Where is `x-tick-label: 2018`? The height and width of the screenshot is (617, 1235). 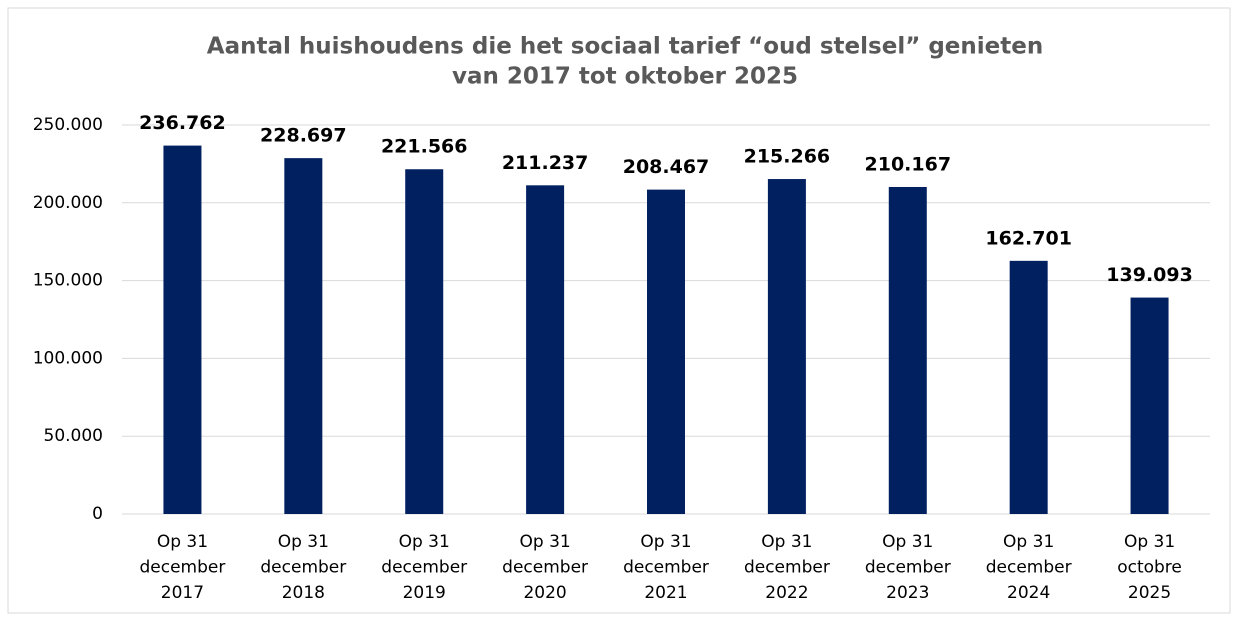 x-tick-label: 2018 is located at coordinates (303, 593).